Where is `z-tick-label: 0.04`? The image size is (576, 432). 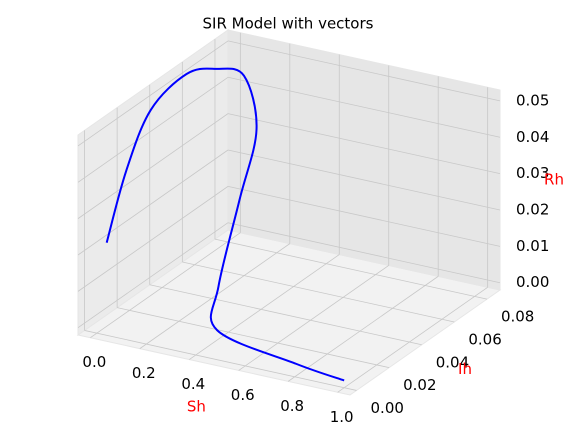
z-tick-label: 0.04 is located at coordinates (532, 137).